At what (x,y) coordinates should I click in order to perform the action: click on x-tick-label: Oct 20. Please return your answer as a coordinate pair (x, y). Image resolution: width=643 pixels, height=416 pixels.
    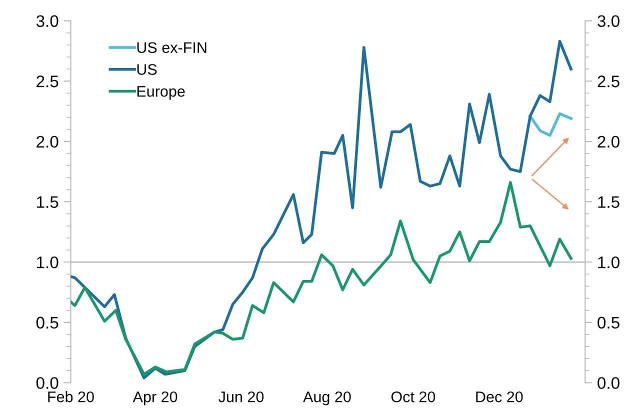
    Looking at the image, I should click on (413, 396).